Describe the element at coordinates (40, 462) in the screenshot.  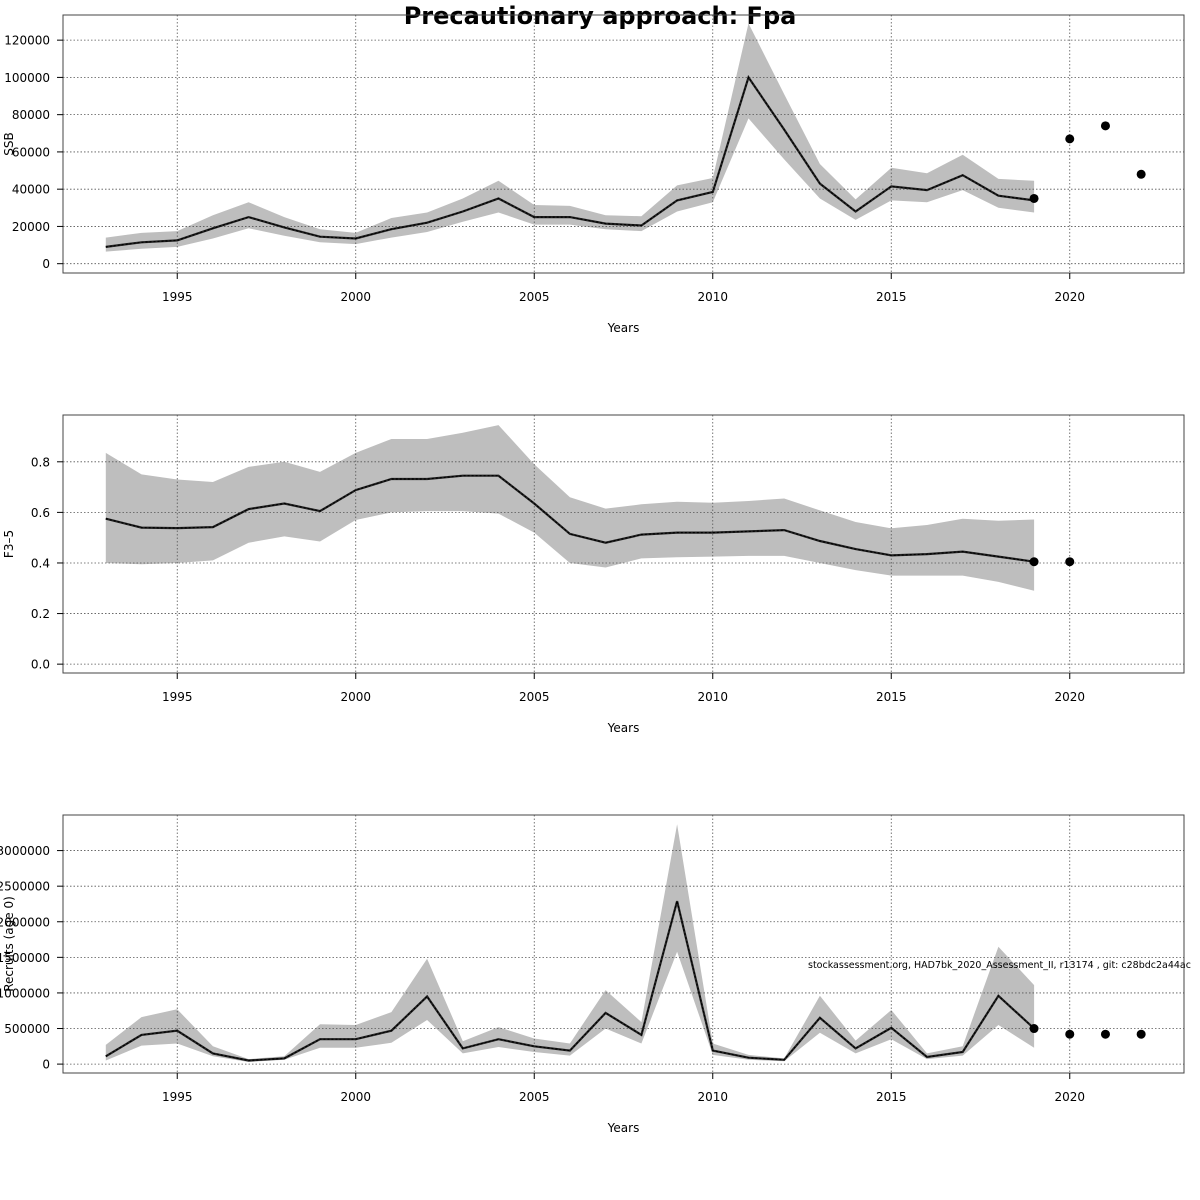
I see `y-tick-label: 0.8` at that location.